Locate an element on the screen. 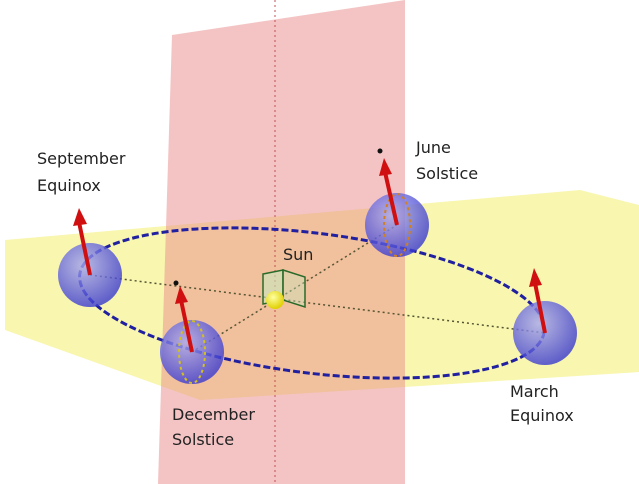 This screenshot has height=484, width=639. label: March is located at coordinates (534, 391).